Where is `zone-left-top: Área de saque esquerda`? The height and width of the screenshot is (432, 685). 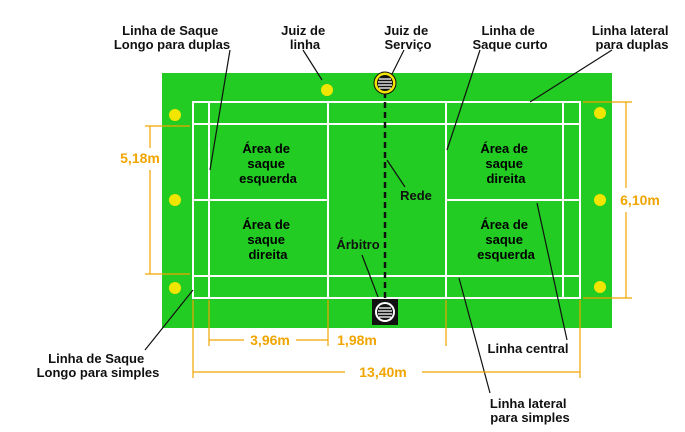 zone-left-top: Área de saque esquerda is located at coordinates (268, 163).